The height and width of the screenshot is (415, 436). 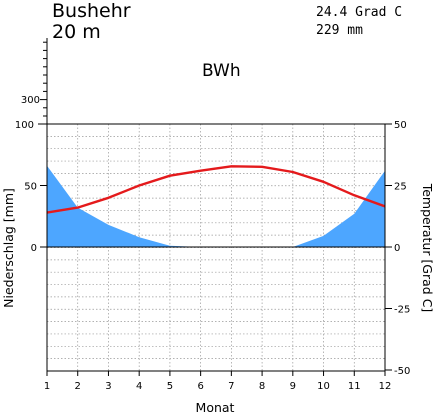 I want to click on y-tick-label-left: 0, so click(x=34, y=248).